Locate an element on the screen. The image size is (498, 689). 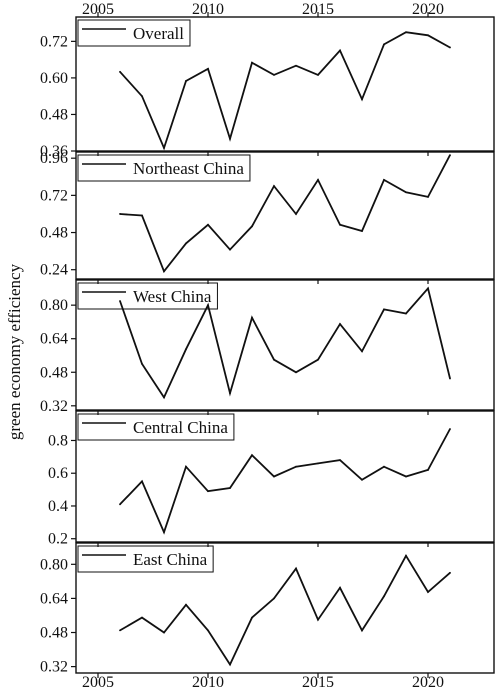
x-tick-label-bottom: 2010 is located at coordinates (208, 681).